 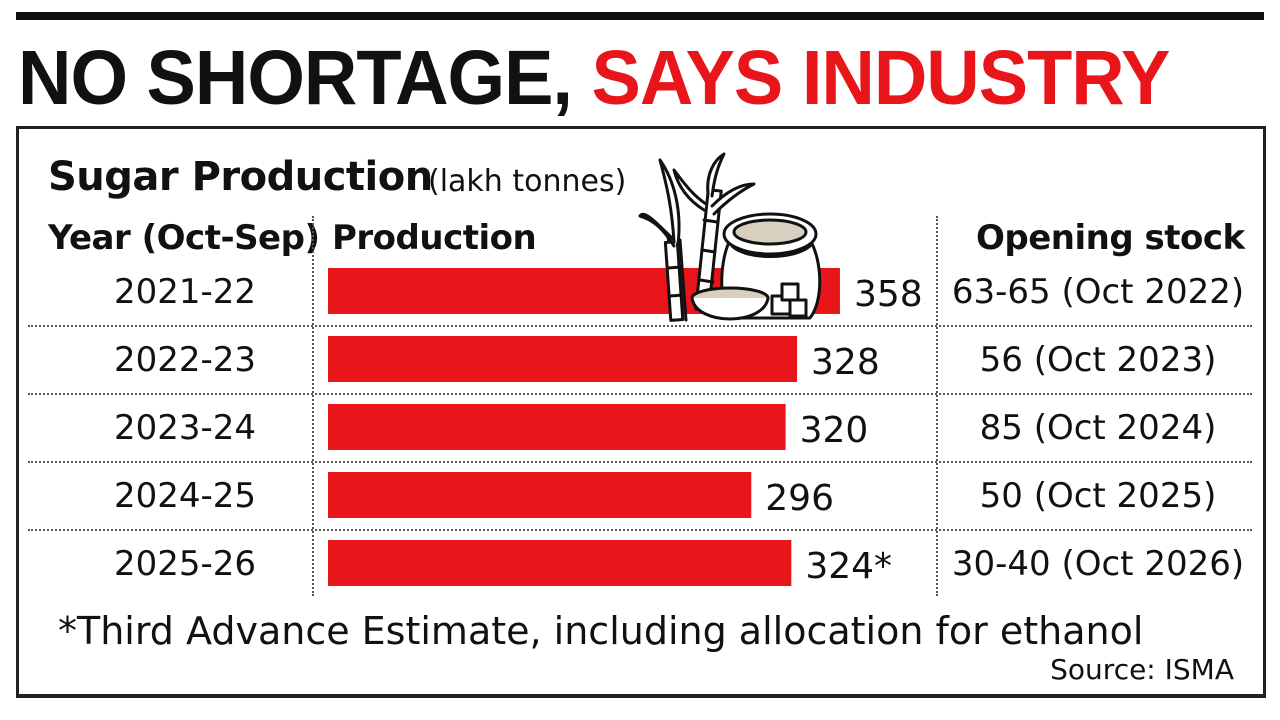 What do you see at coordinates (1142, 669) in the screenshot?
I see `source-credit: Source: ISMA` at bounding box center [1142, 669].